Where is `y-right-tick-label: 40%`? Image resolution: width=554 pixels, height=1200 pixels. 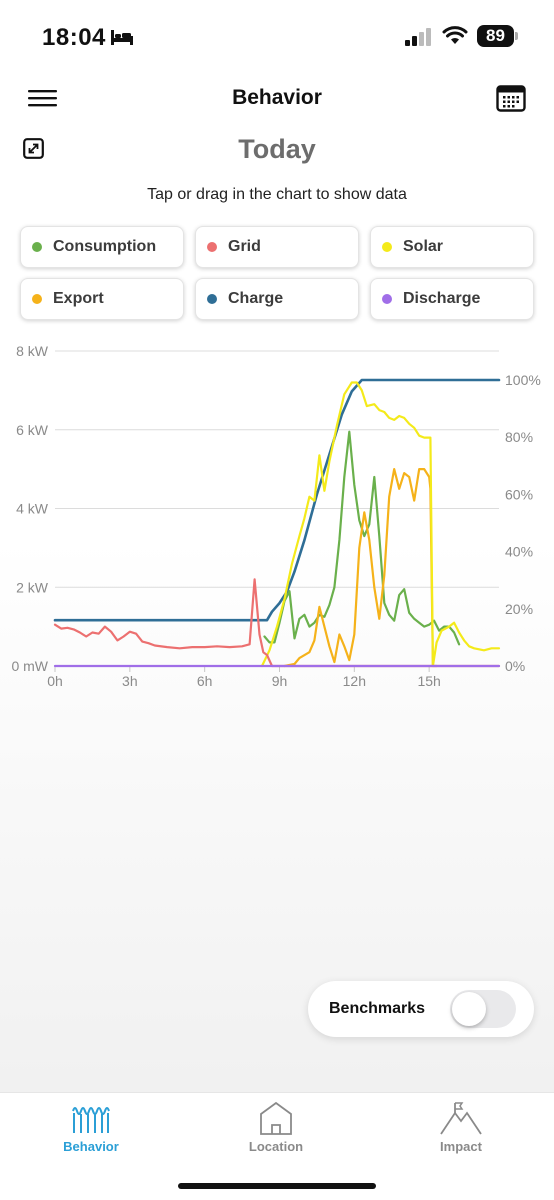
y-right-tick-label: 40% is located at coordinates (519, 552).